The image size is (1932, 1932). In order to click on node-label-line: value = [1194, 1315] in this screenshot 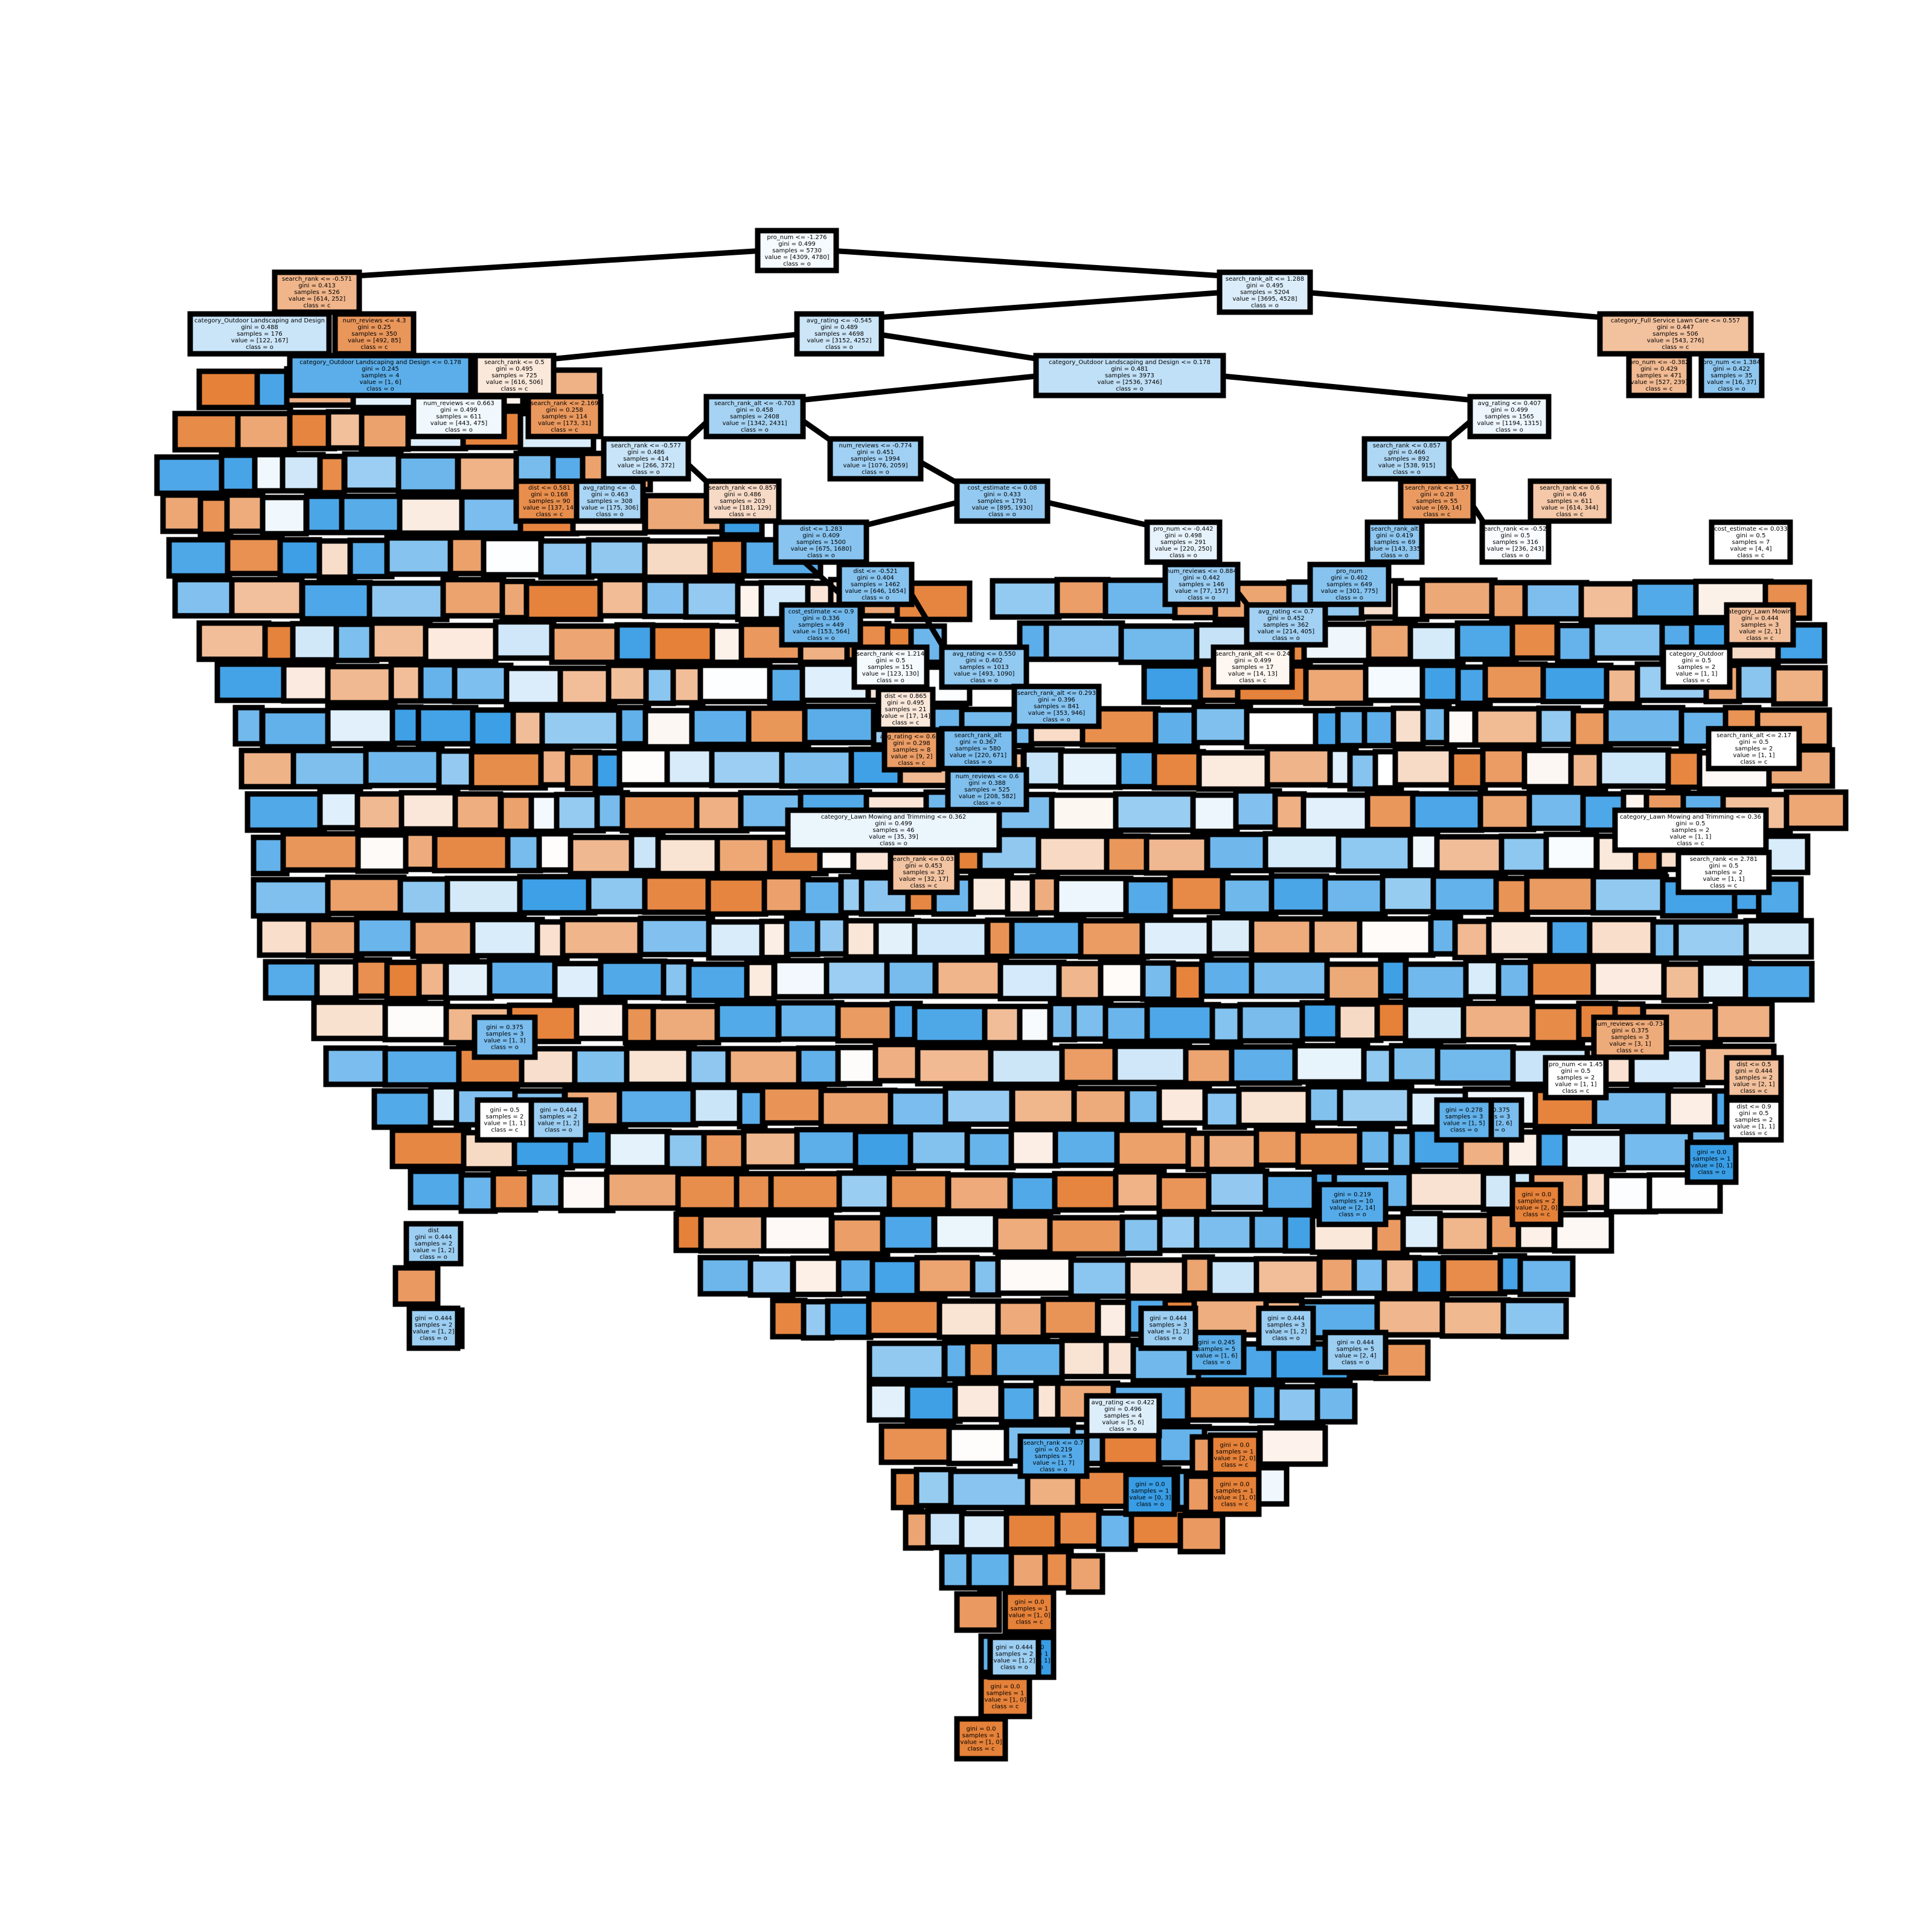, I will do `click(1509, 423)`.